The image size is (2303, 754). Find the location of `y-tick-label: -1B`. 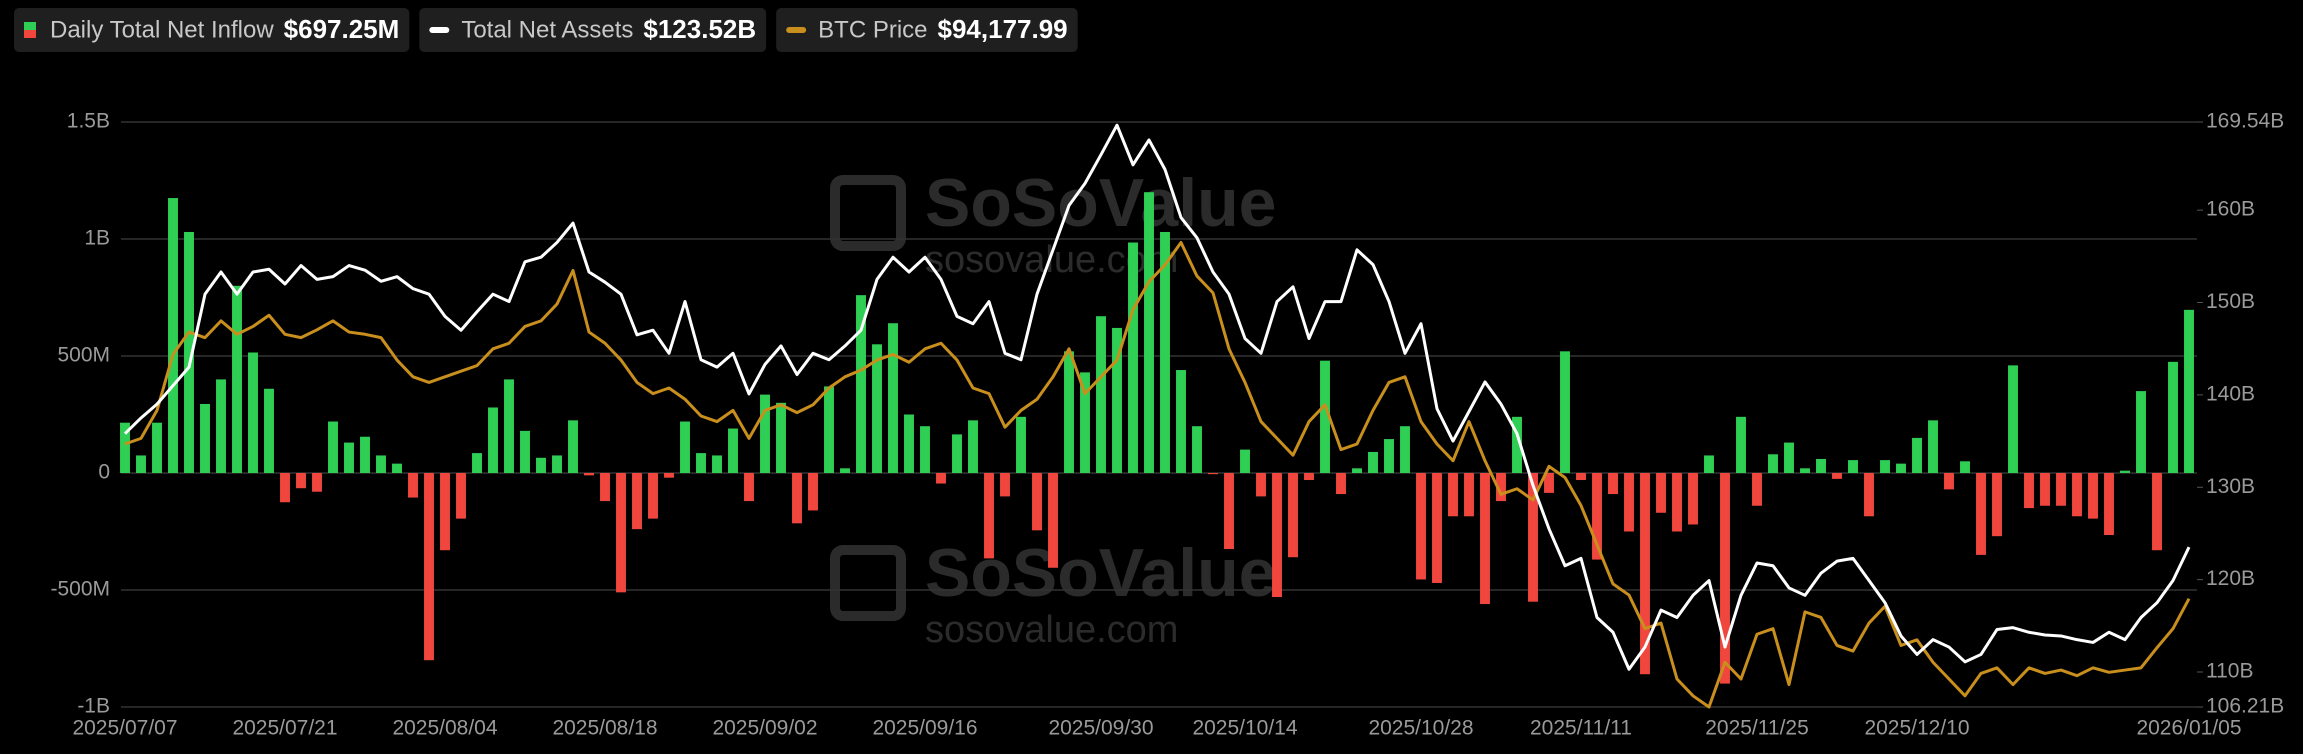

y-tick-label: -1B is located at coordinates (93, 706).